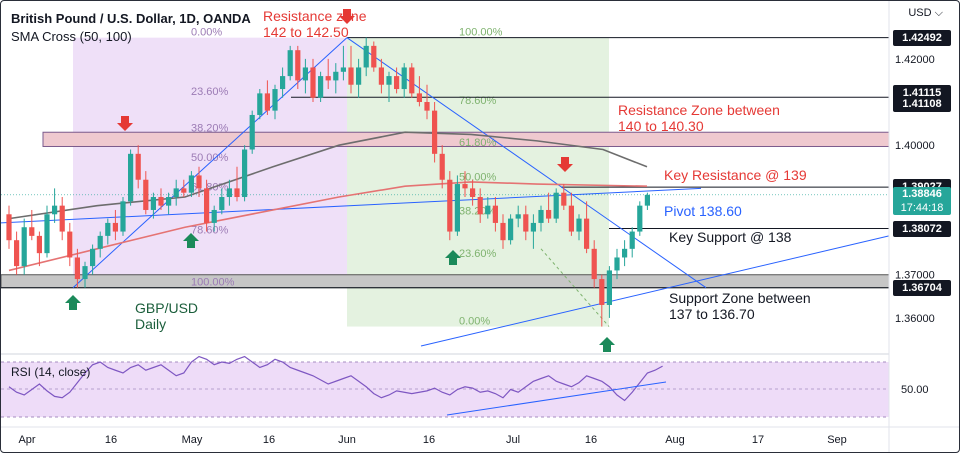 The image size is (960, 453). Describe the element at coordinates (478, 254) in the screenshot. I see `fib-label-right: 23.60%` at that location.